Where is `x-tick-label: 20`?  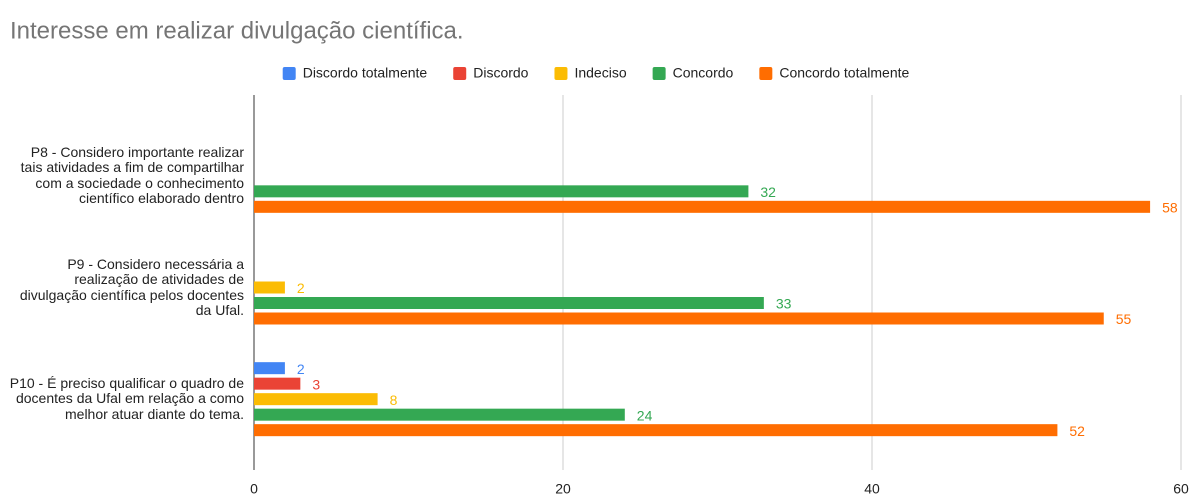
x-tick-label: 20 is located at coordinates (563, 489).